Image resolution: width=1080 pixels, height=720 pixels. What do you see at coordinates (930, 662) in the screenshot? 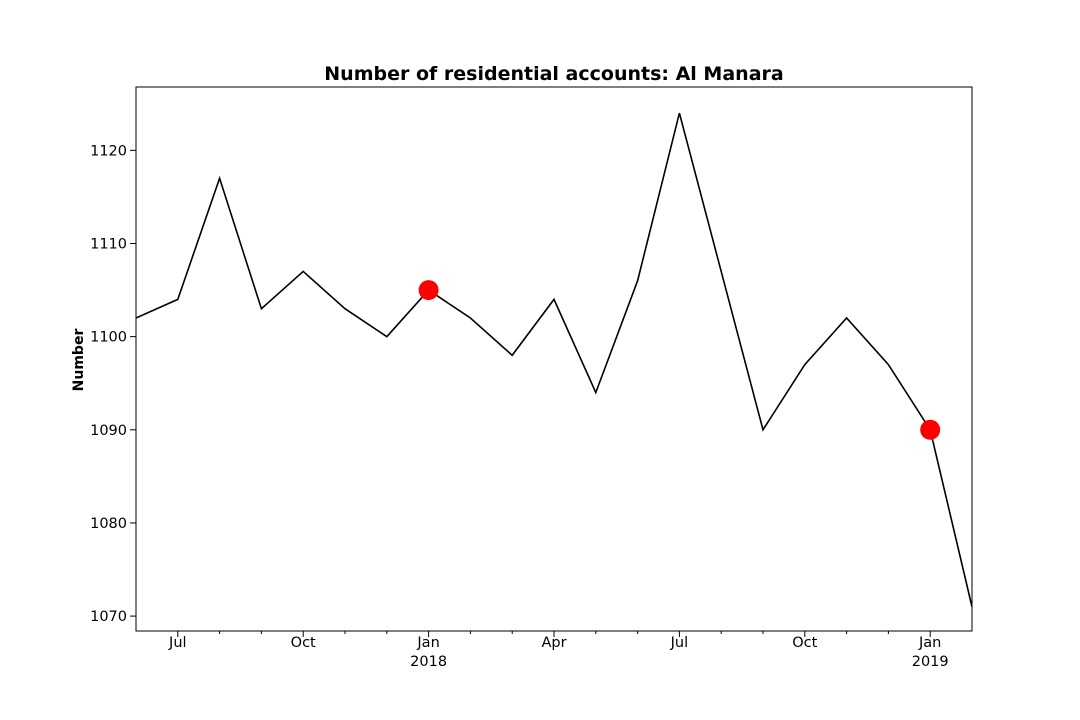
I see `x-tick-year-label: 2019` at bounding box center [930, 662].